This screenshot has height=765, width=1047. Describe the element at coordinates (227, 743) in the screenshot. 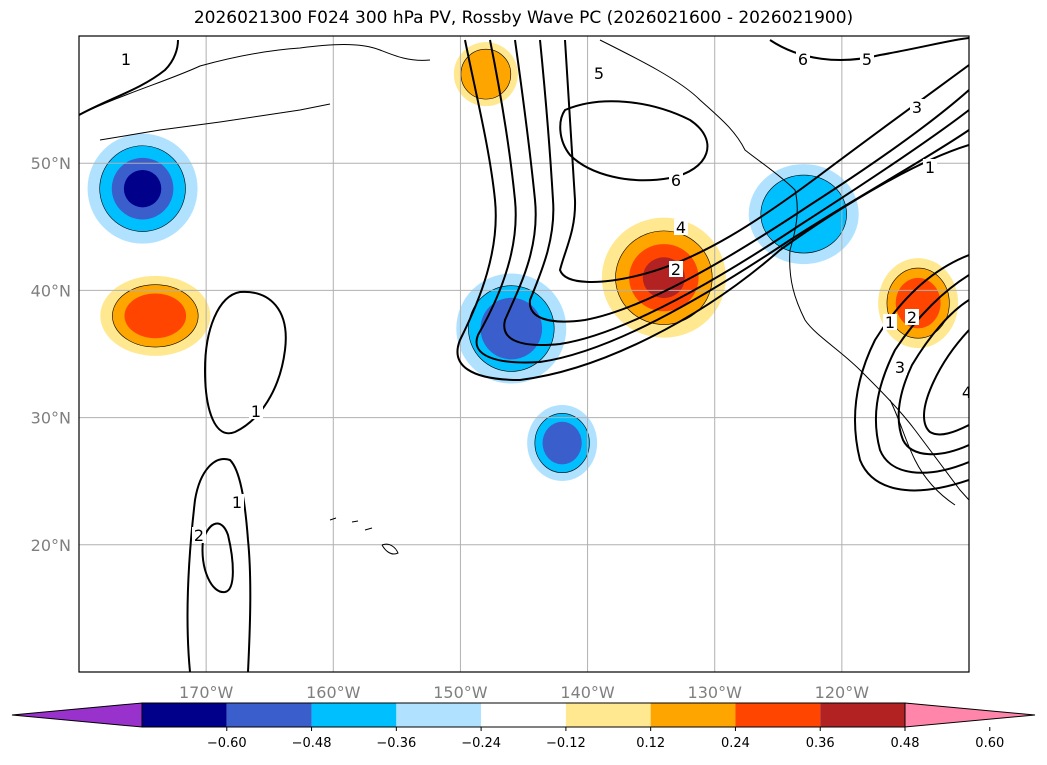

I see `colorbar-tick-label: −0.60` at that location.